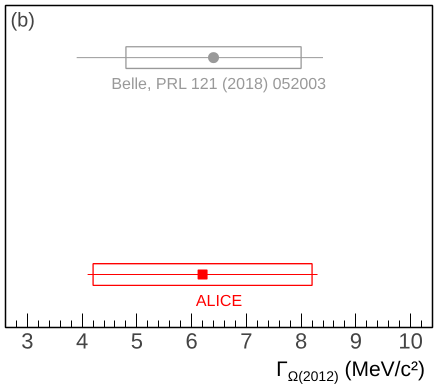 The image size is (437, 391). Describe the element at coordinates (27, 341) in the screenshot. I see `x-tick-label: 3` at that location.